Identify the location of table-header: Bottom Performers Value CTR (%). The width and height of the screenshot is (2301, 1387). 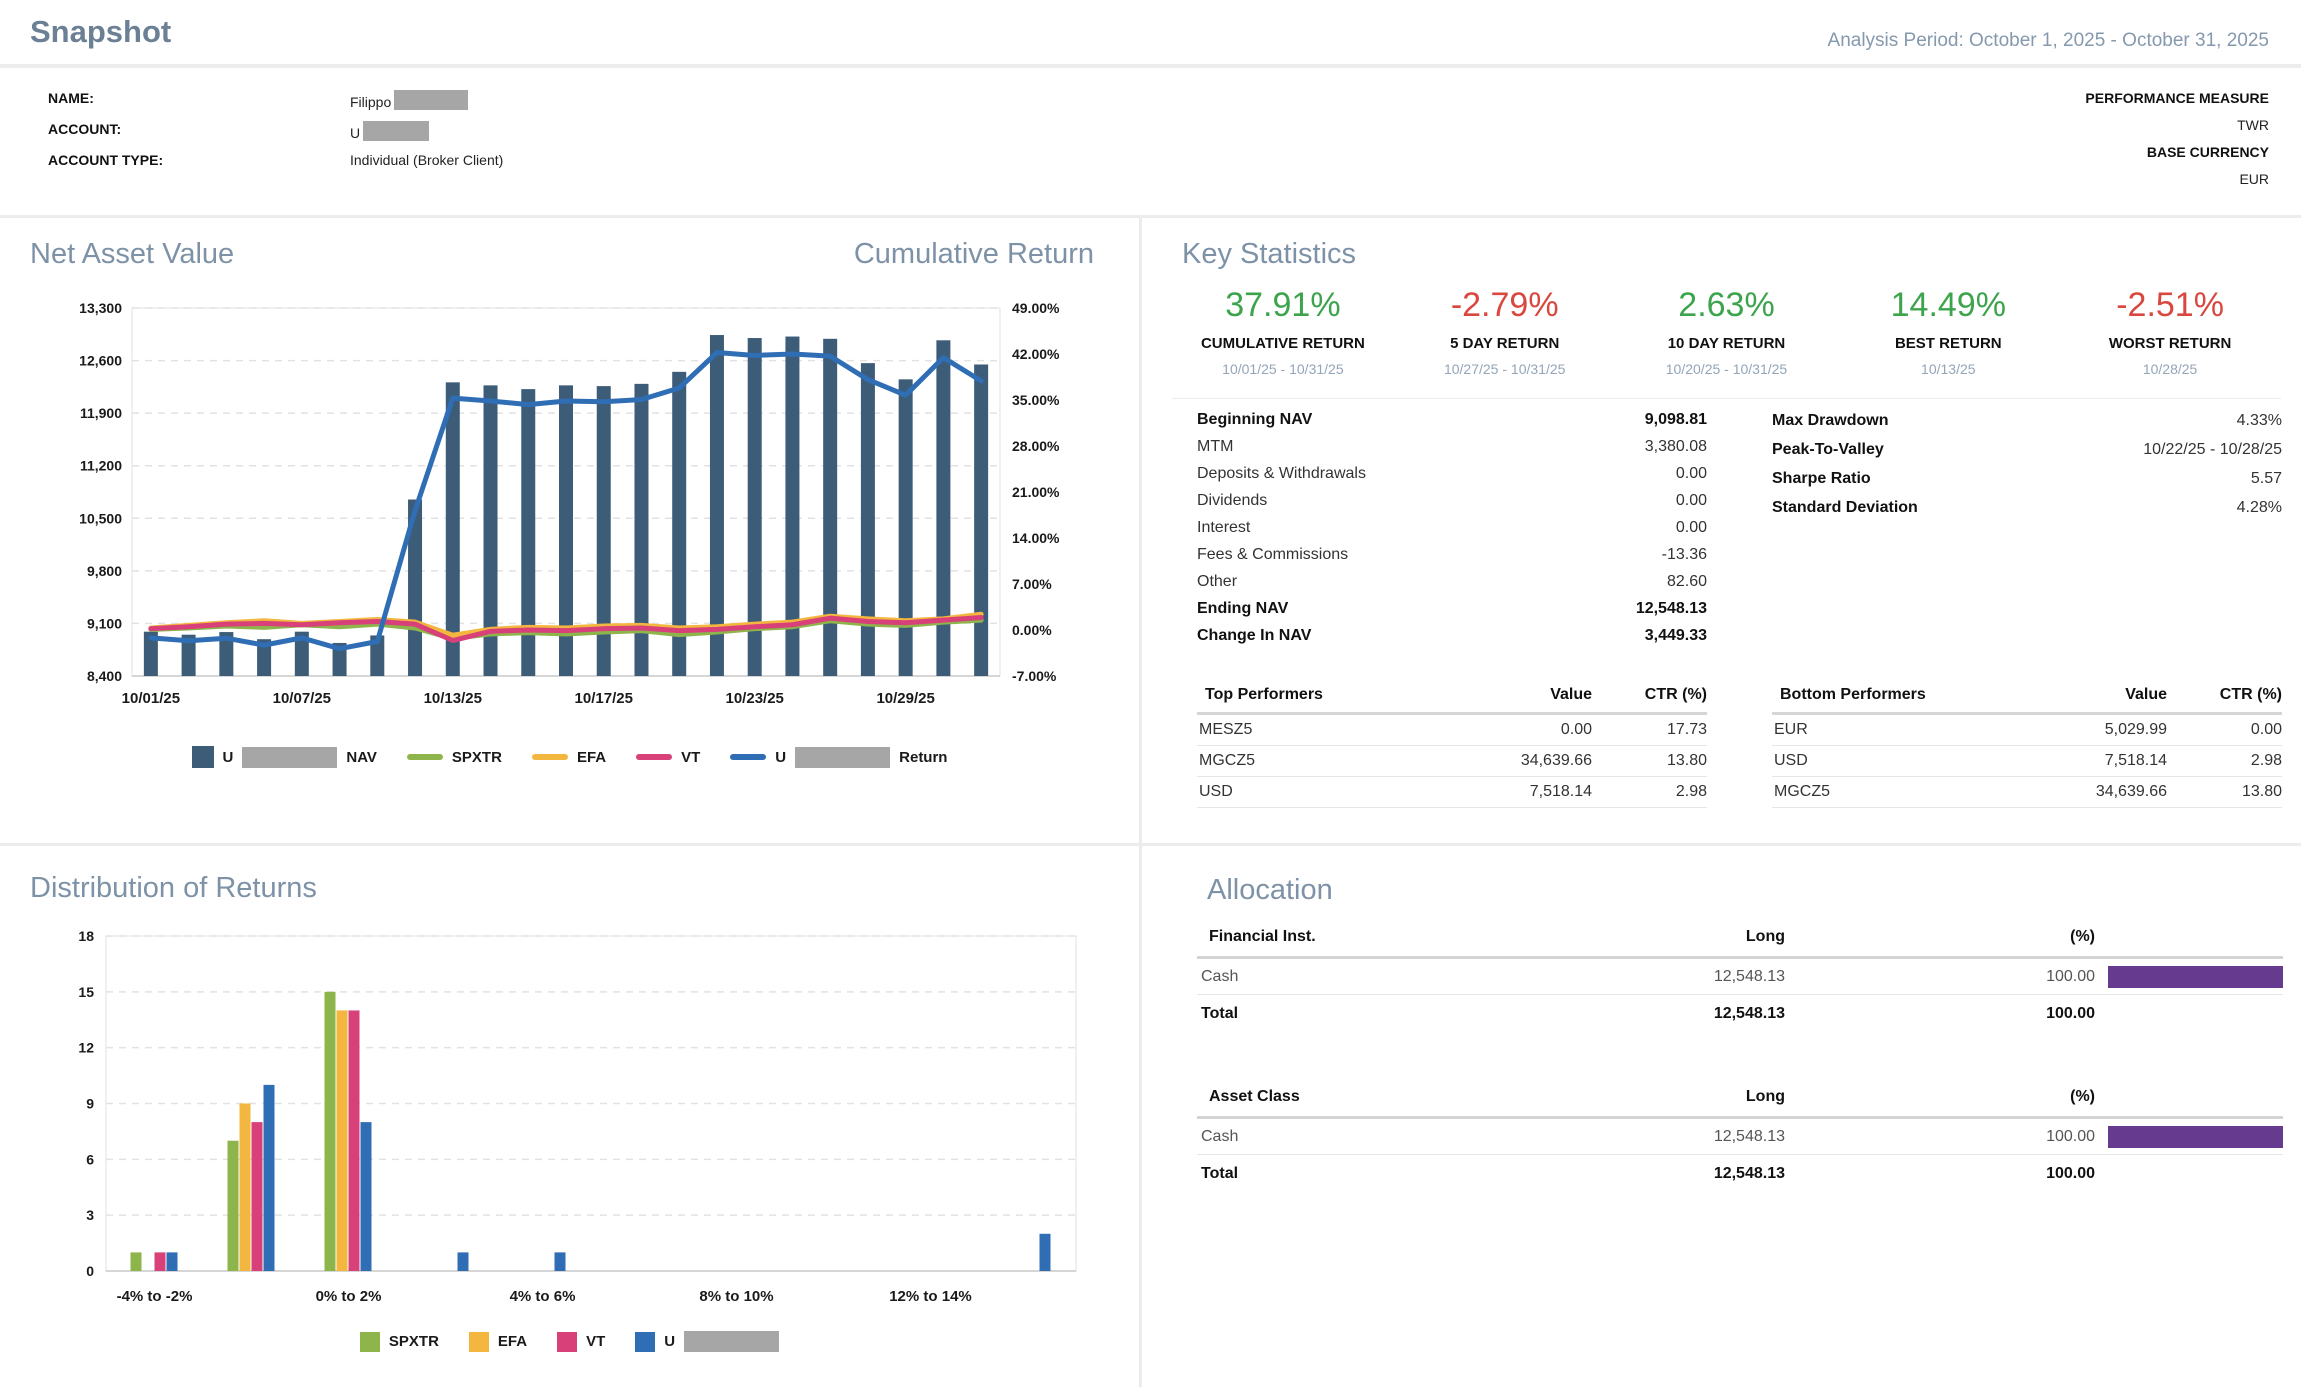
(2027, 697).